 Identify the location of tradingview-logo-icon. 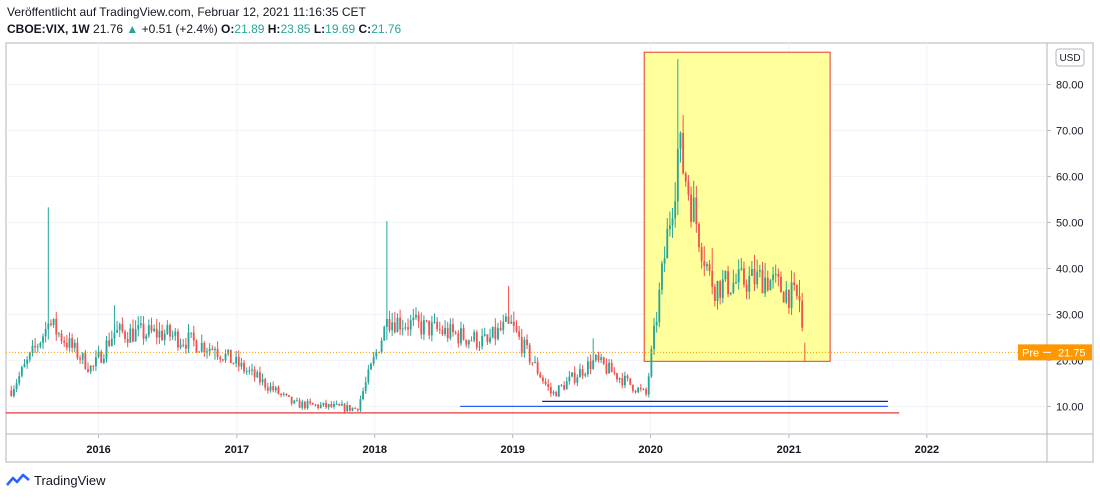
(18, 479).